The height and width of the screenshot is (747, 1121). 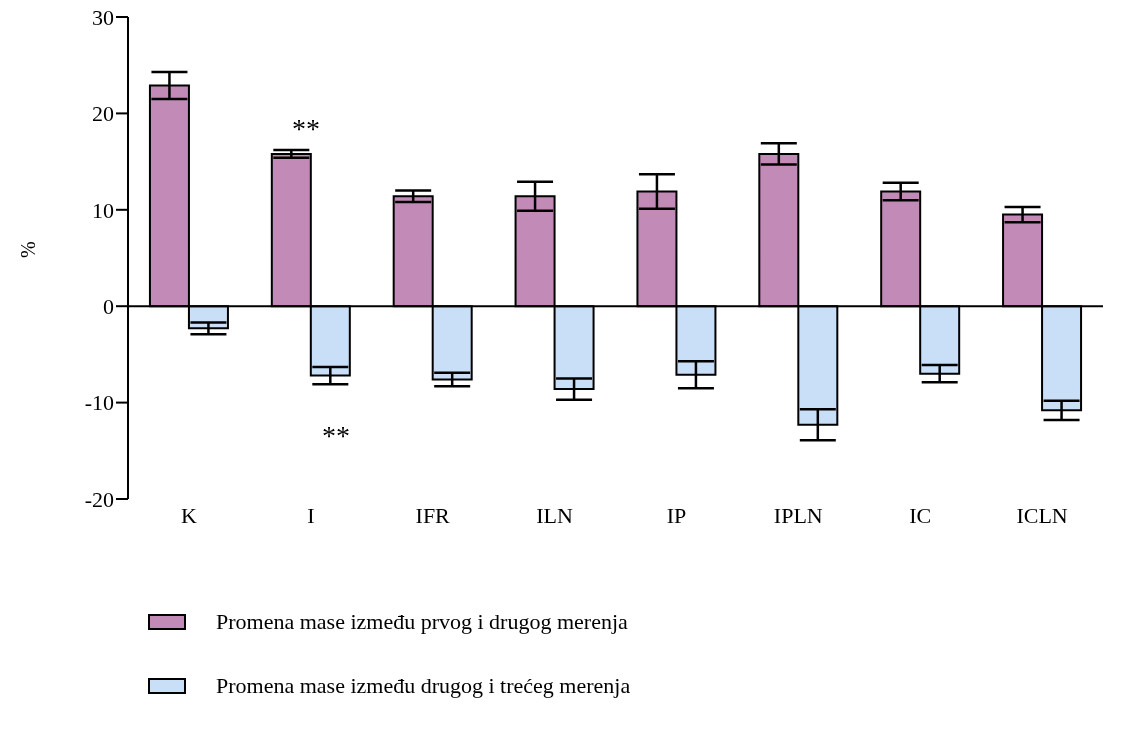 I want to click on x-tick-label: IFR, so click(x=433, y=515).